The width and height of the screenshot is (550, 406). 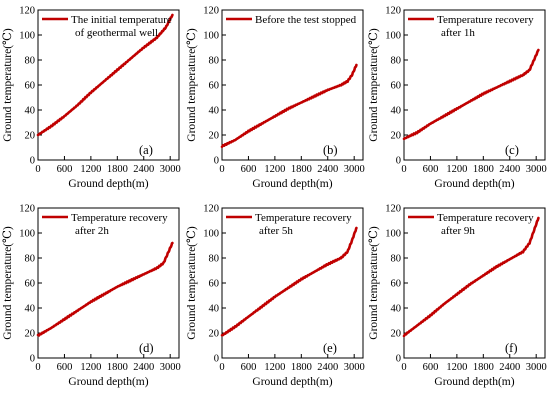 What do you see at coordinates (121, 20) in the screenshot?
I see `legend-text: The initial temperature` at bounding box center [121, 20].